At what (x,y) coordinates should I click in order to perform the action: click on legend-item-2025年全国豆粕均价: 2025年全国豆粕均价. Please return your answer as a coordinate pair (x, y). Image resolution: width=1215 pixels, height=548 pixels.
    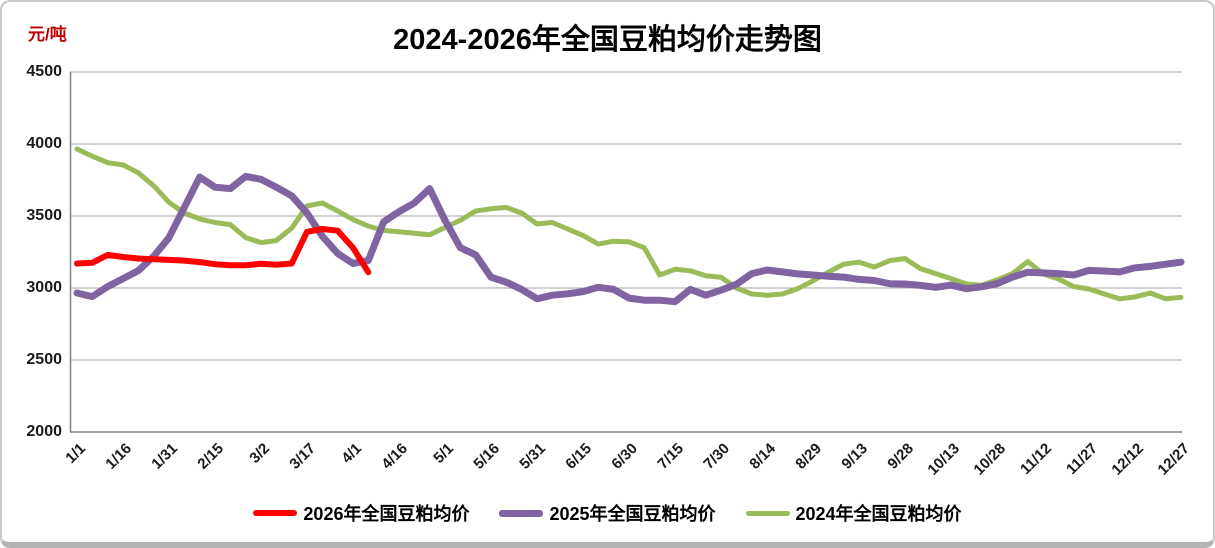
    Looking at the image, I should click on (607, 513).